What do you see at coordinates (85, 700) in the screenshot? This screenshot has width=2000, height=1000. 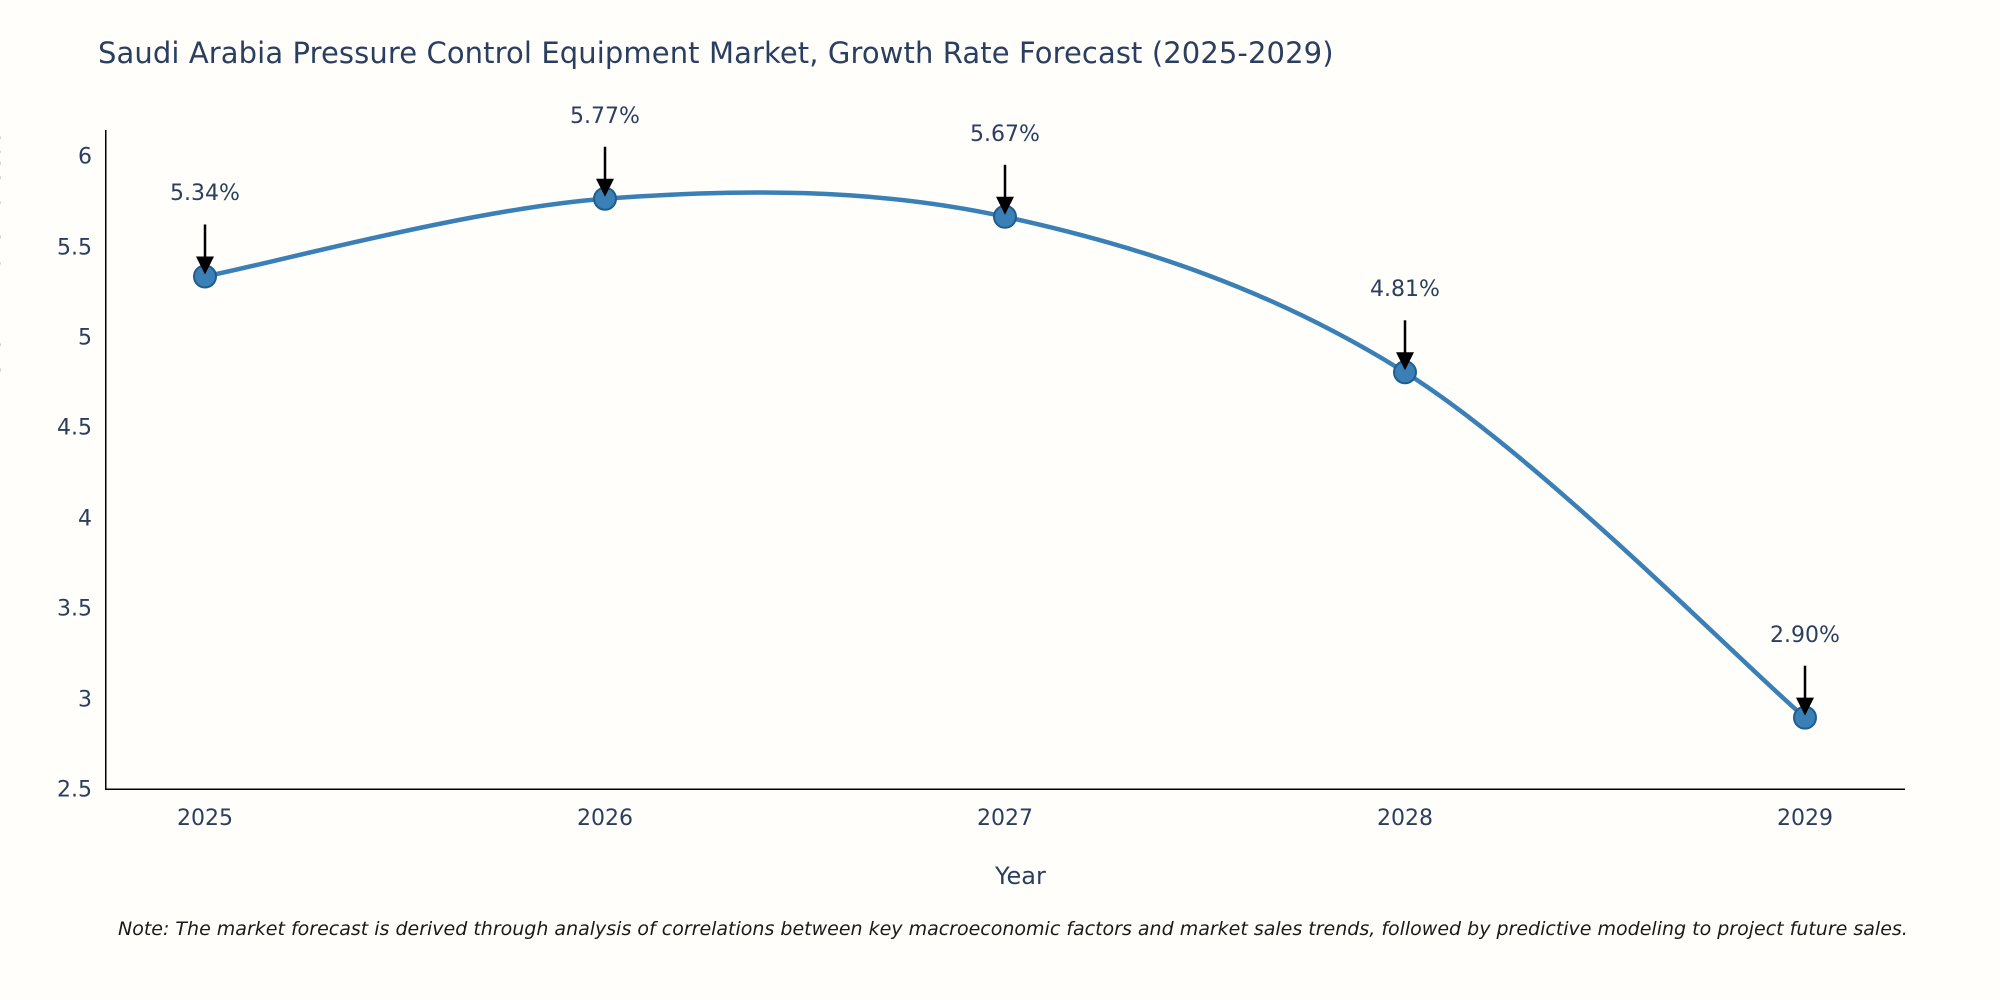 I see `y-tick-label: 3` at bounding box center [85, 700].